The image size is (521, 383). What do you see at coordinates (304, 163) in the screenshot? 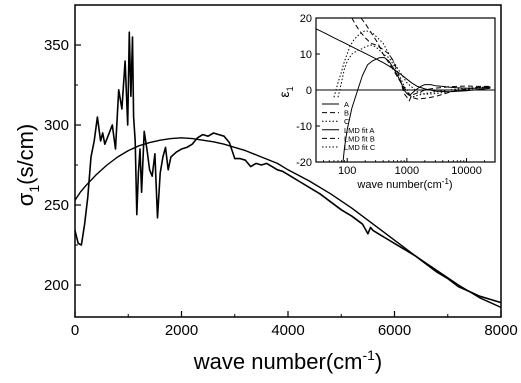
I see `inset-y-tick-label: -20` at bounding box center [304, 163].